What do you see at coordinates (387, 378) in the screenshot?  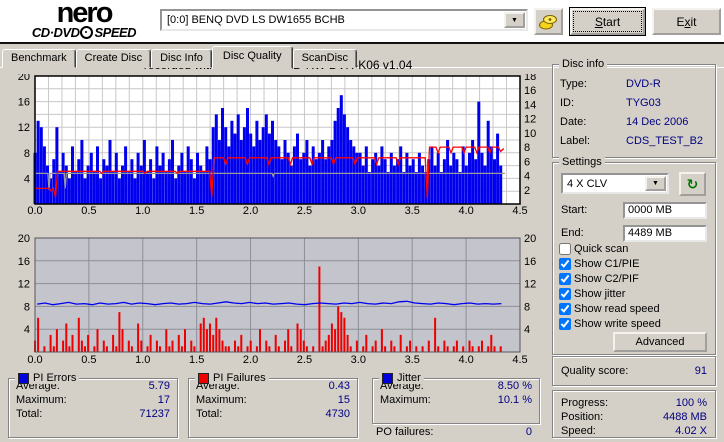 I see `jitter-legend-icon` at bounding box center [387, 378].